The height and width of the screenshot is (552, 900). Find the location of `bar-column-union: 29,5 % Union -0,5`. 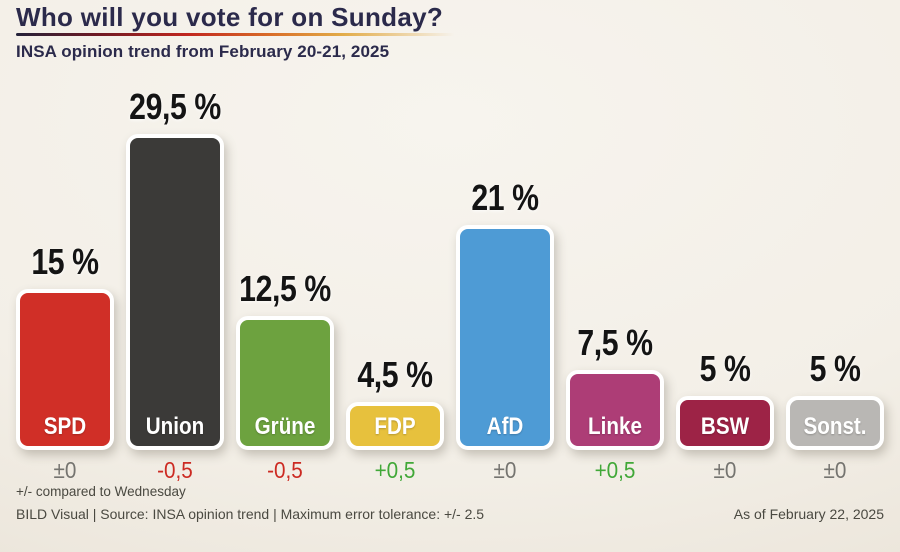

bar-column-union: 29,5 % Union -0,5 is located at coordinates (175, 286).